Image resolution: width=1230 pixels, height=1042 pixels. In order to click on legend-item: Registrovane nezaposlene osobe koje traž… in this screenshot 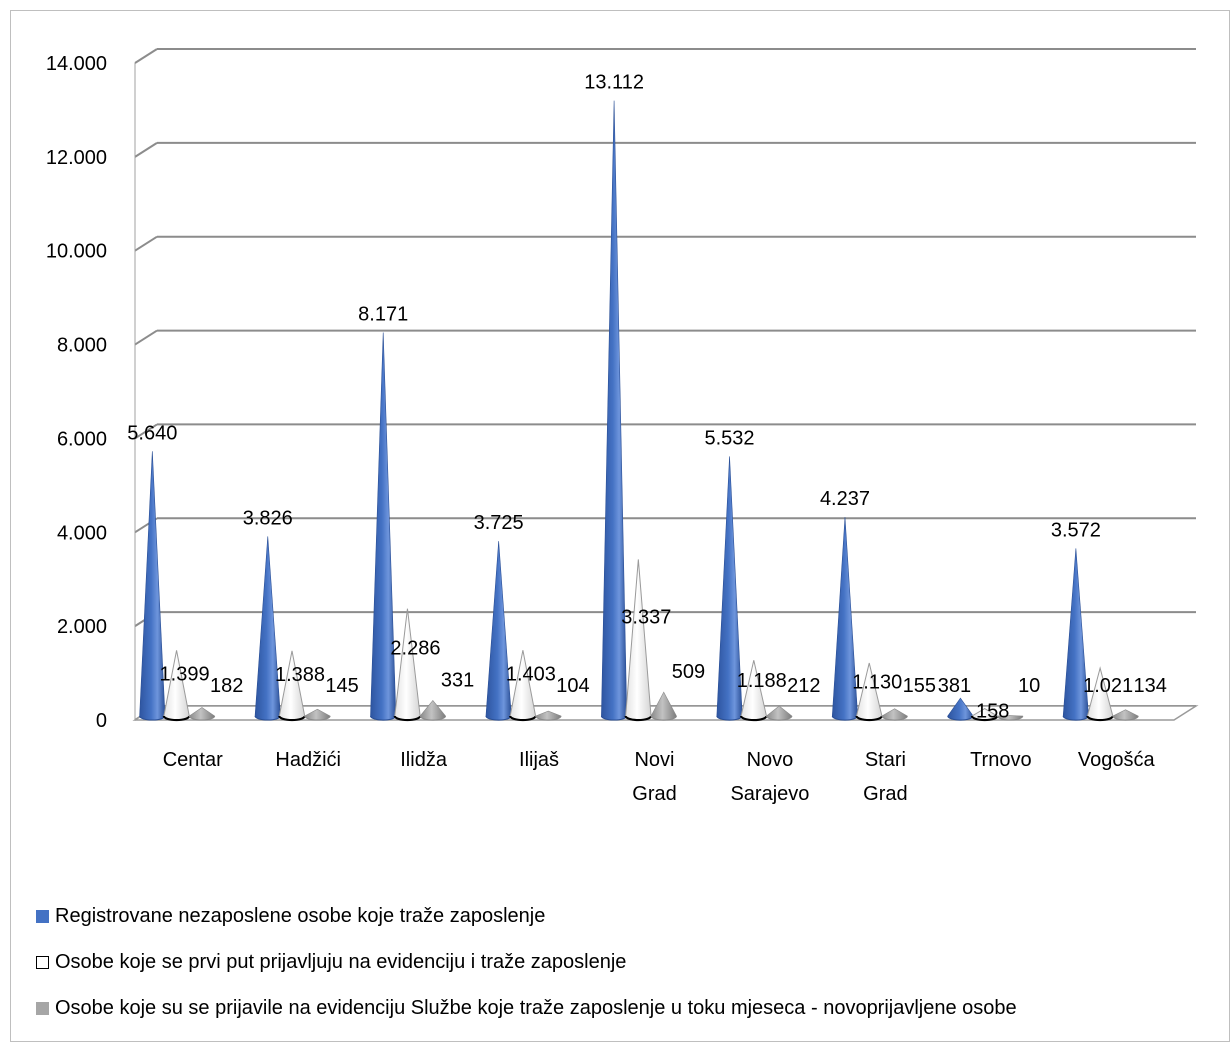, I will do `click(290, 916)`.